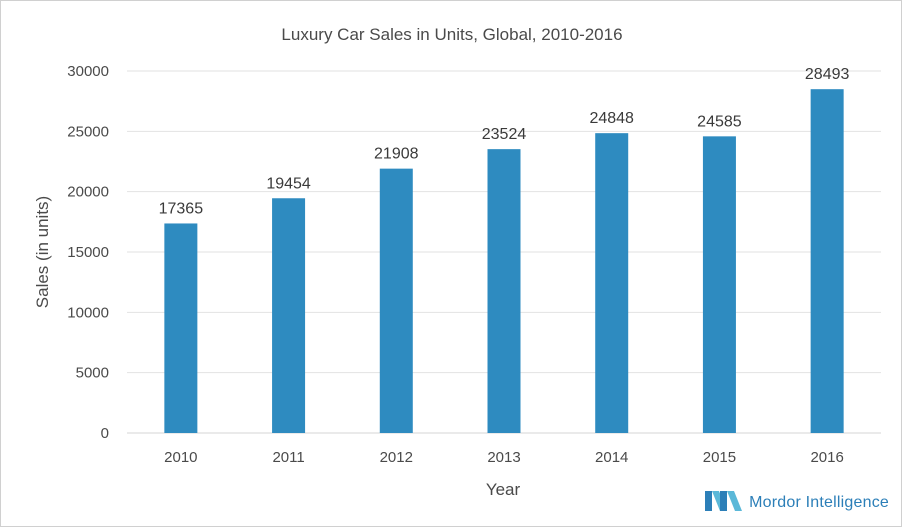 The width and height of the screenshot is (902, 527). I want to click on x-tick-label: 2011, so click(288, 457).